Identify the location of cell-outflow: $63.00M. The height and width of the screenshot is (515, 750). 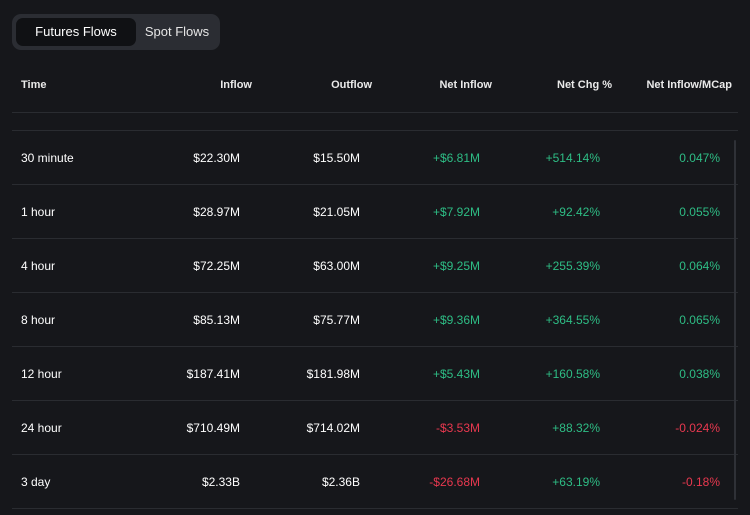
(336, 266).